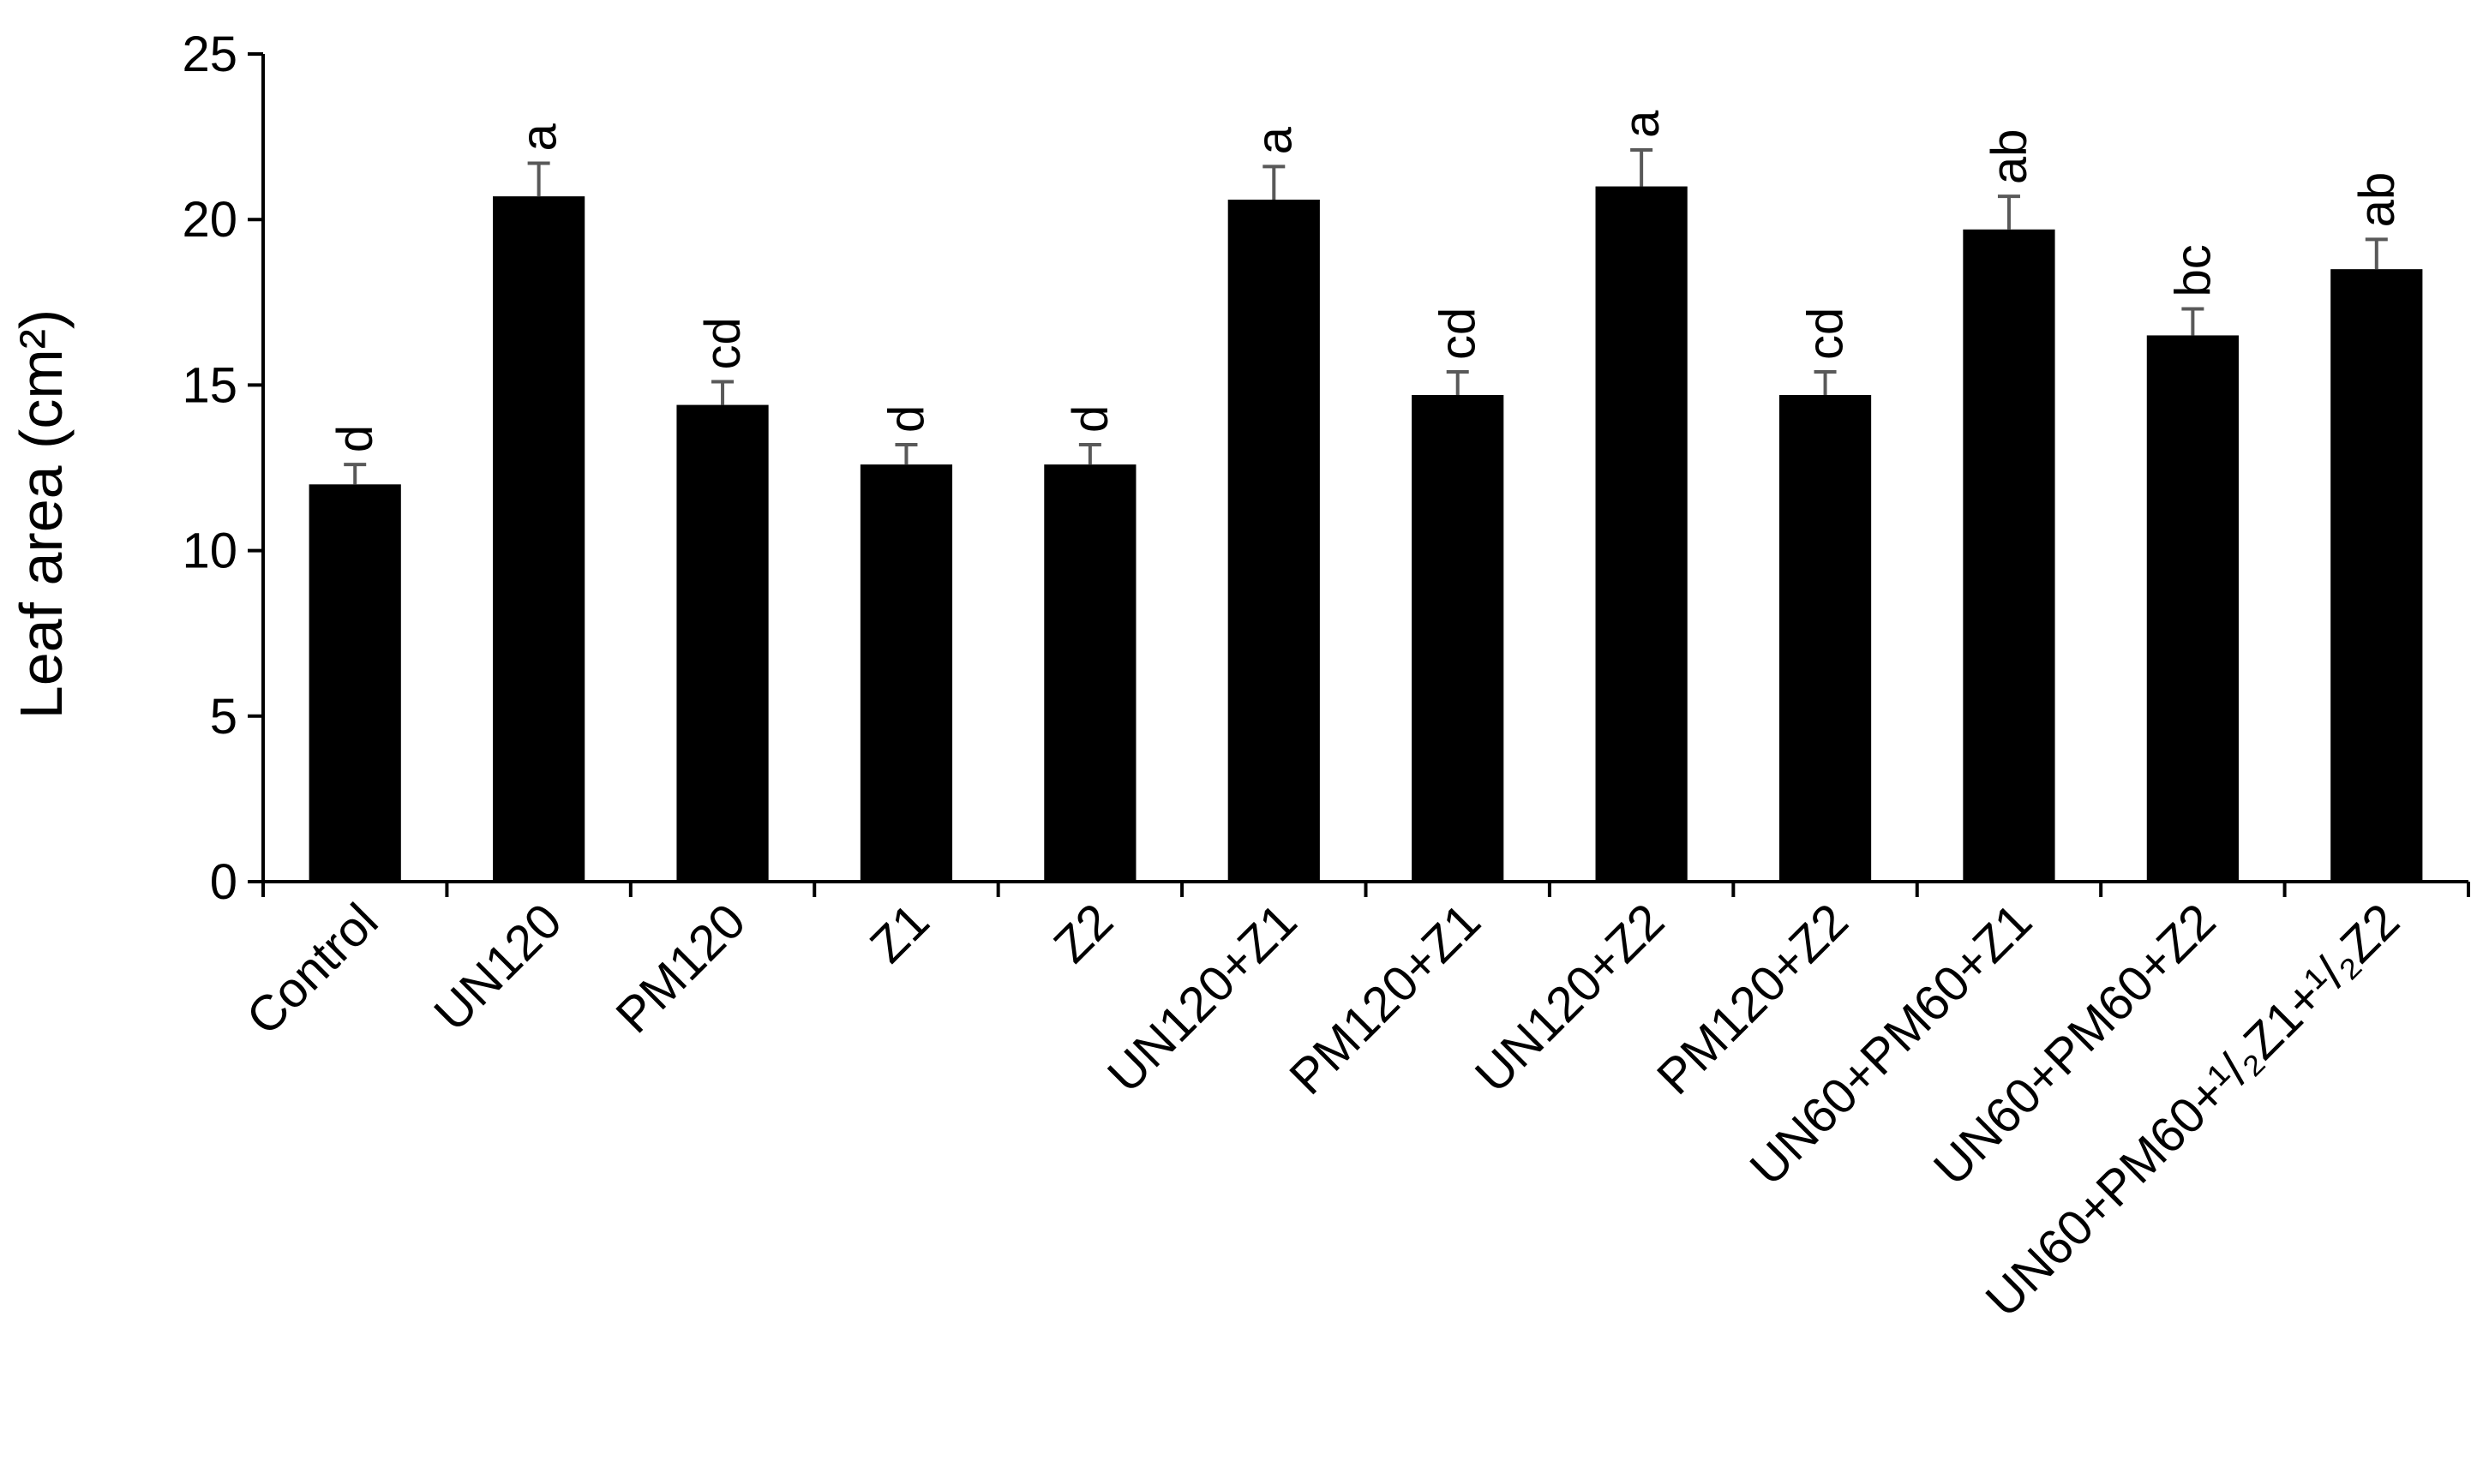  What do you see at coordinates (312, 969) in the screenshot?
I see `category-label: Control` at bounding box center [312, 969].